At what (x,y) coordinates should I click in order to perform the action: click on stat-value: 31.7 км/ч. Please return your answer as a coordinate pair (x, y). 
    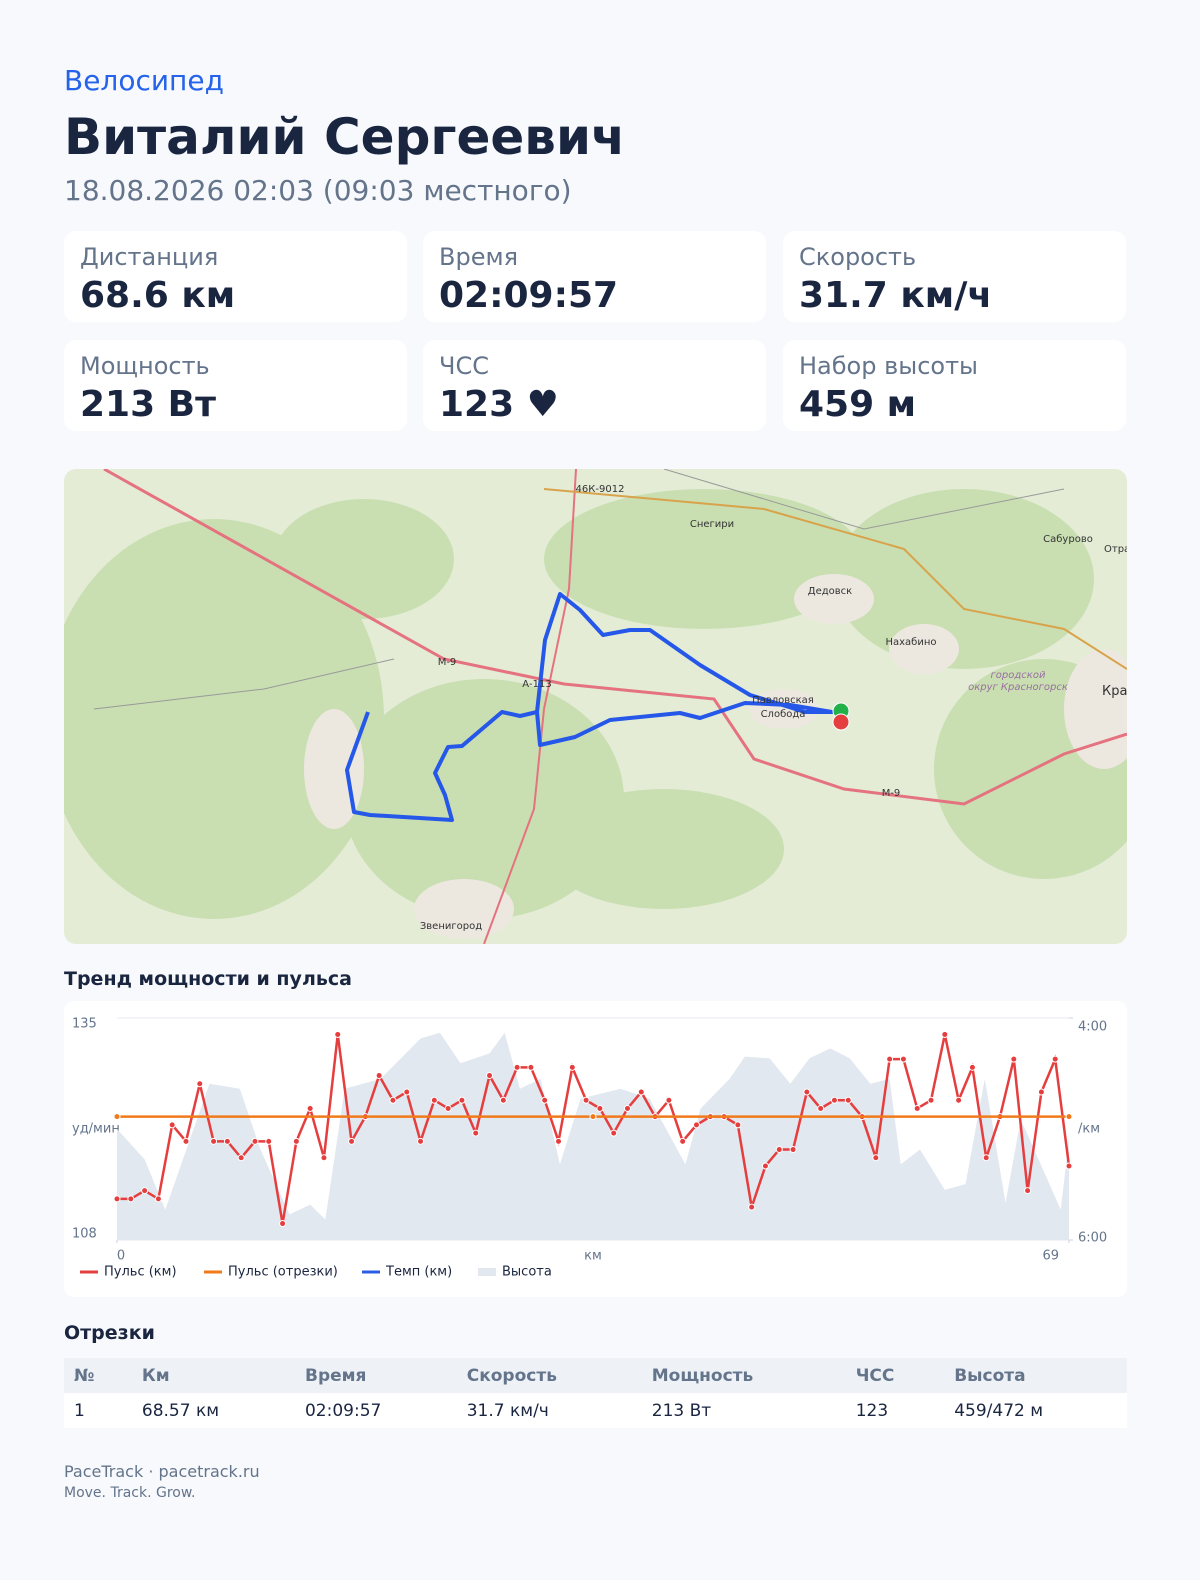
    Looking at the image, I should click on (896, 295).